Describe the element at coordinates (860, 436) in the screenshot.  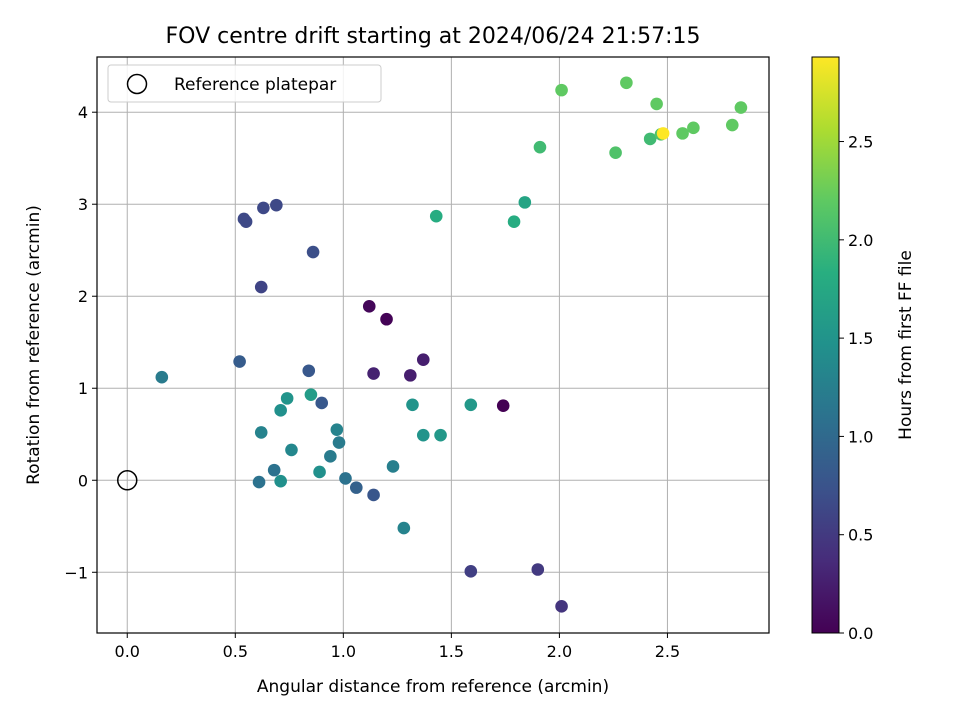
I see `colorbar-tick-label: 1.0` at that location.